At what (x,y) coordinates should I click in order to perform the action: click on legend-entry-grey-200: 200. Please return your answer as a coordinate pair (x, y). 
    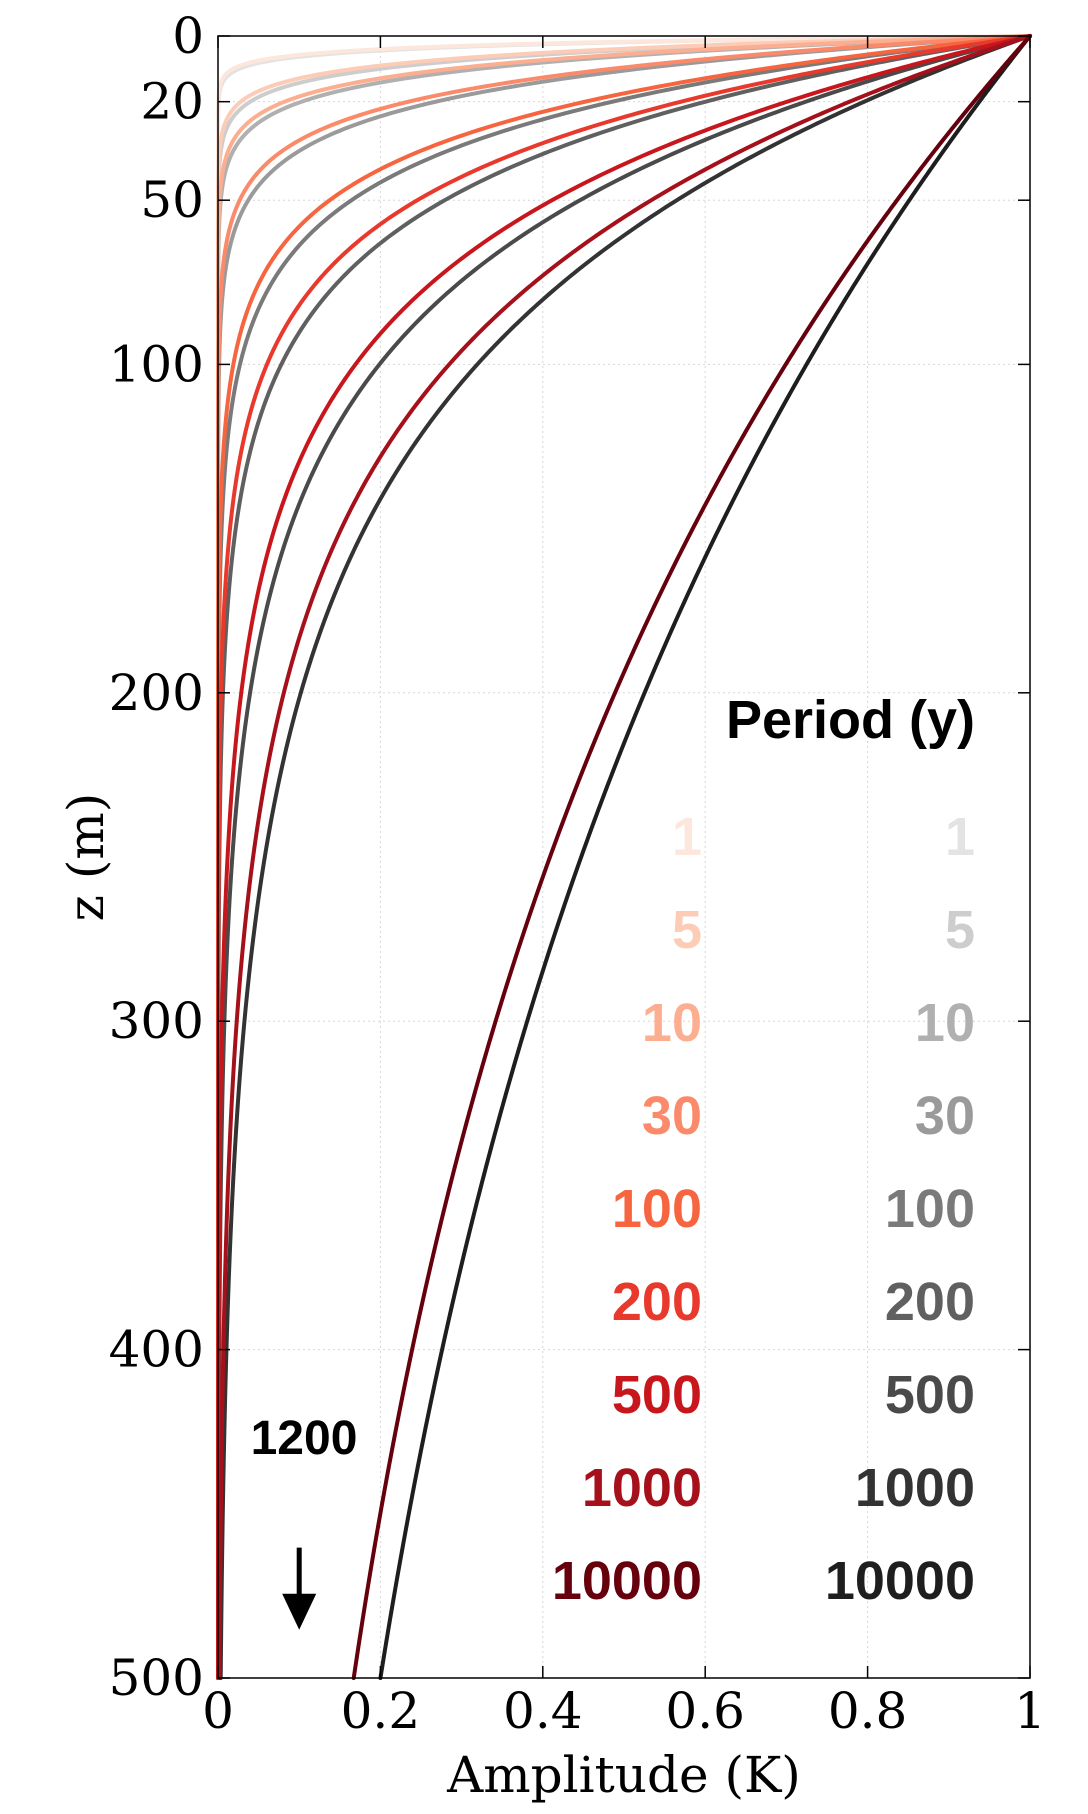
    Looking at the image, I should click on (930, 1302).